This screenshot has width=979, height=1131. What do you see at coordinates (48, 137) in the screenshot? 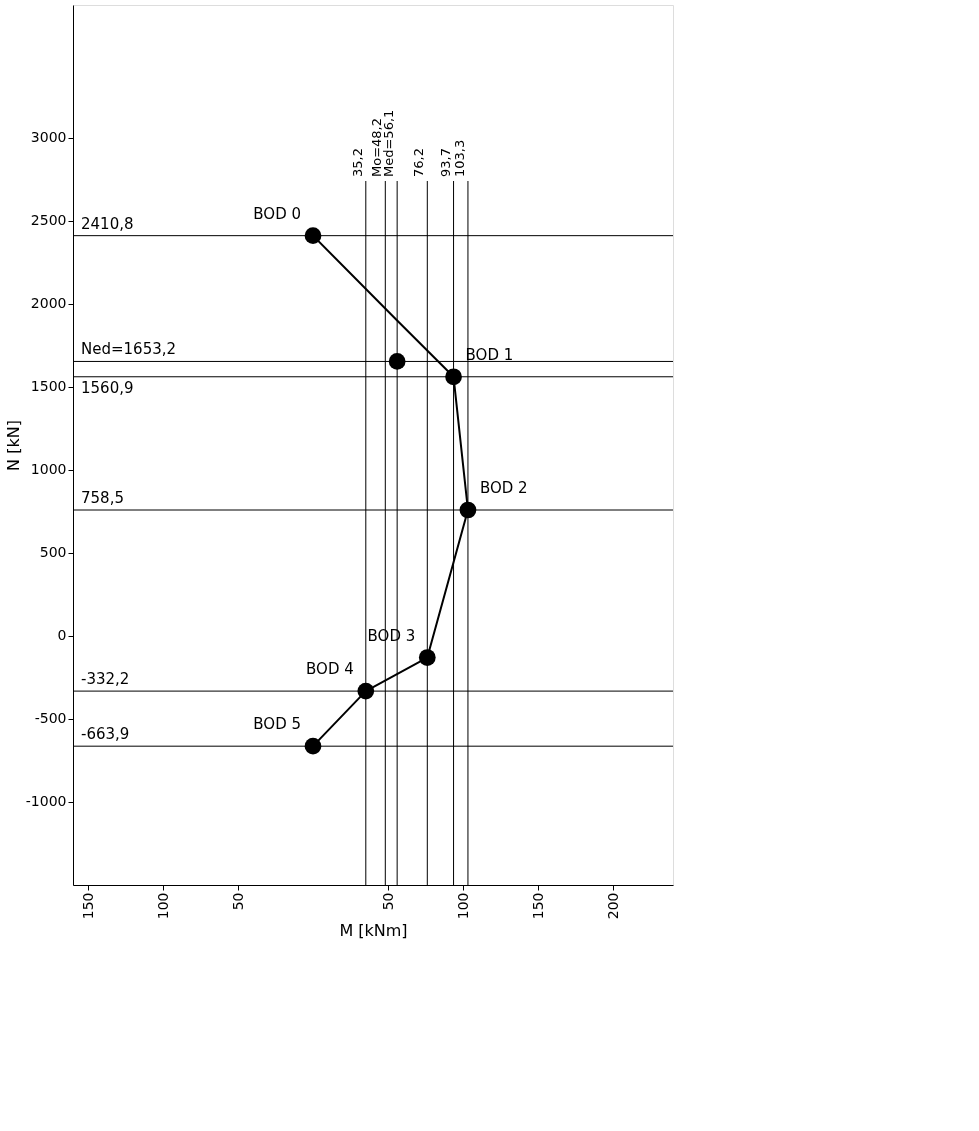
I see `y-tick-label: 3000` at bounding box center [48, 137].